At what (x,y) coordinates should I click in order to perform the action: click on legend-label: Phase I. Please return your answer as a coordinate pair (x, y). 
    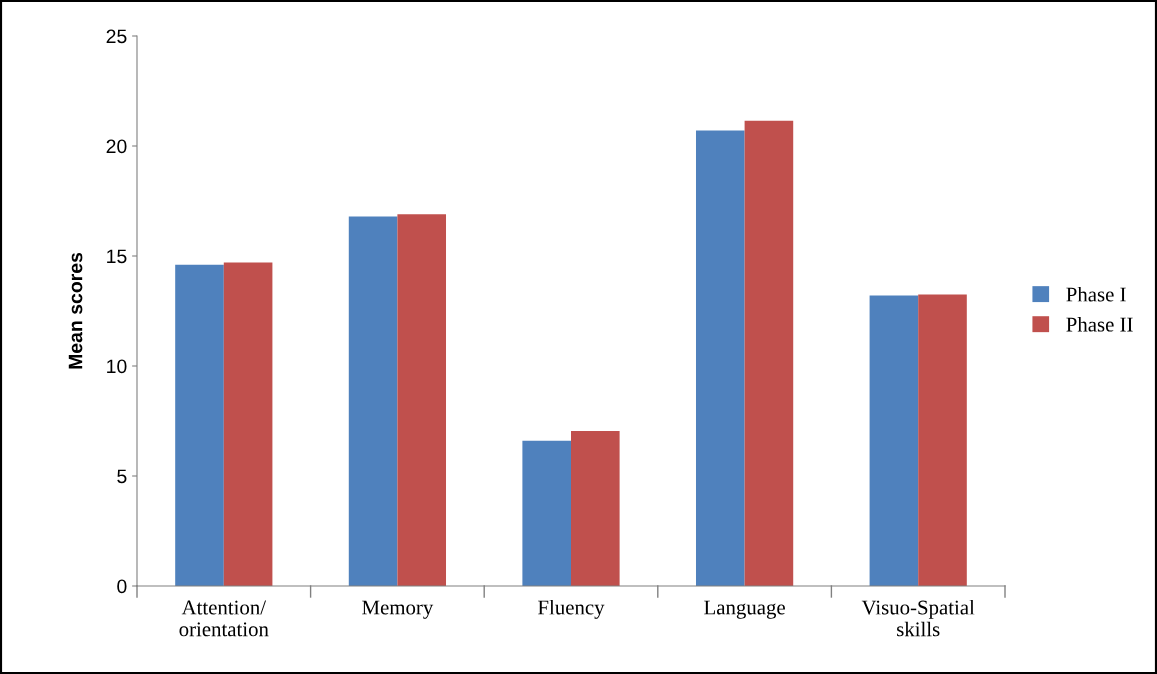
    Looking at the image, I should click on (1096, 294).